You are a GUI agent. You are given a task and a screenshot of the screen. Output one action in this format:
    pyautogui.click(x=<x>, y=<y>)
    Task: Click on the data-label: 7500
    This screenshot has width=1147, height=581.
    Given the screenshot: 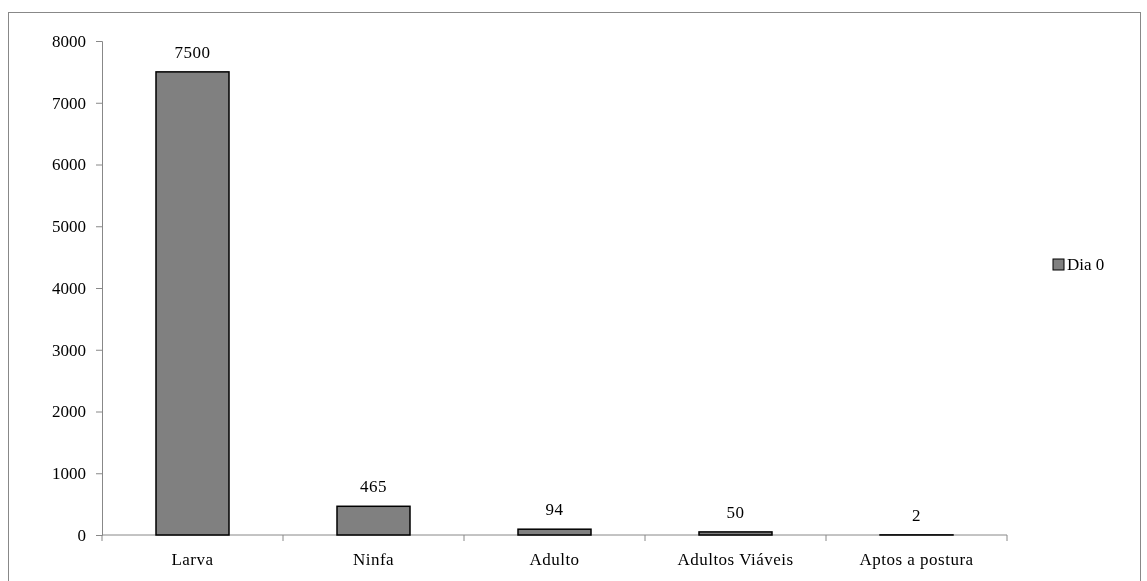 What is the action you would take?
    pyautogui.click(x=192, y=52)
    